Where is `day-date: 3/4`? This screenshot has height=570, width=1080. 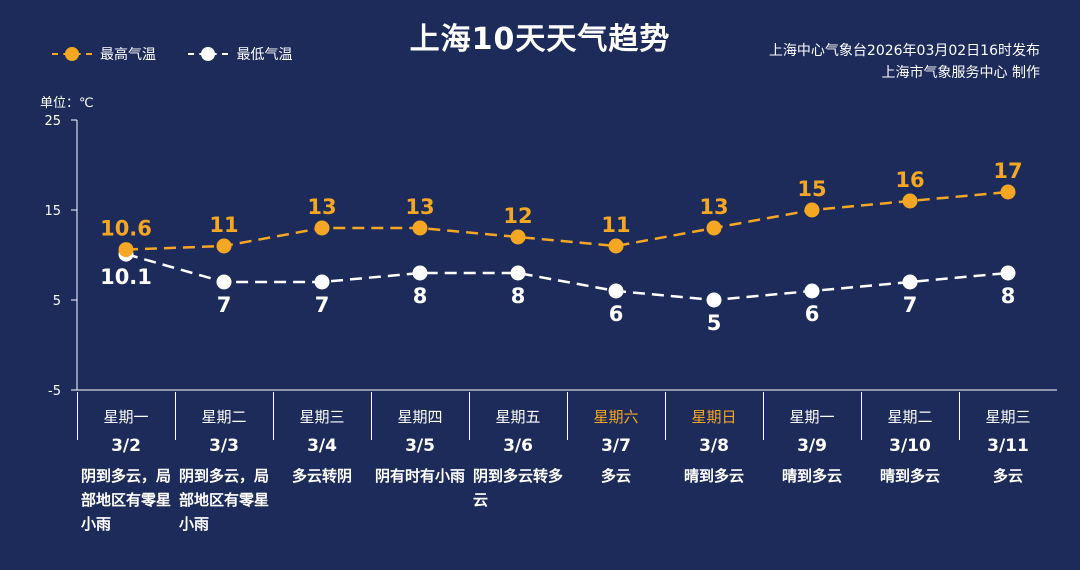
day-date: 3/4 is located at coordinates (322, 446).